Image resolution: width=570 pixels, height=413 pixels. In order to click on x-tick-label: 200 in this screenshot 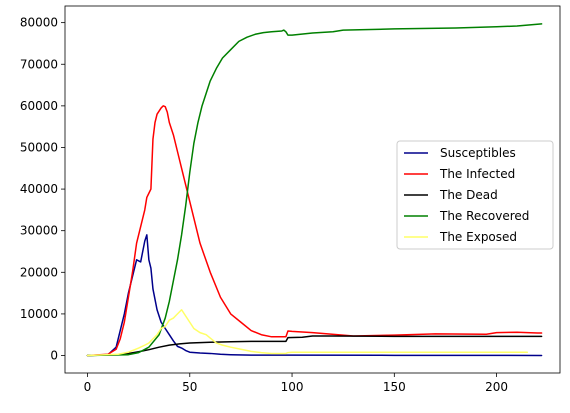, I will do `click(496, 387)`.